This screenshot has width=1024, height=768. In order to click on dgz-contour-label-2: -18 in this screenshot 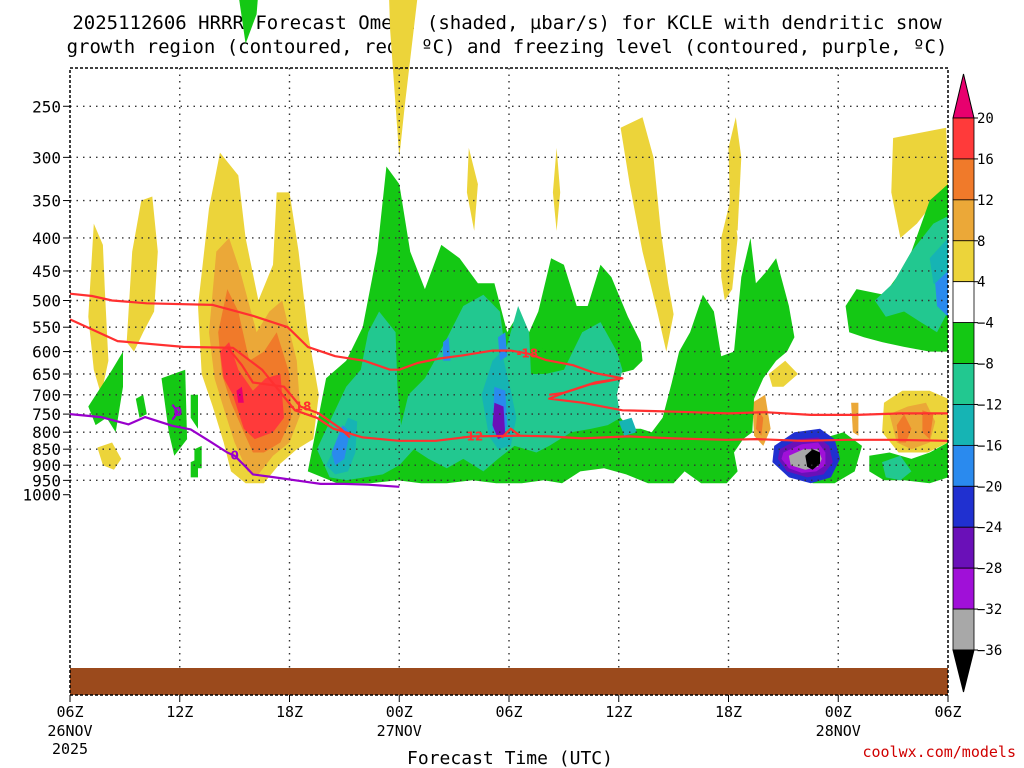, I will do `click(301, 407)`.